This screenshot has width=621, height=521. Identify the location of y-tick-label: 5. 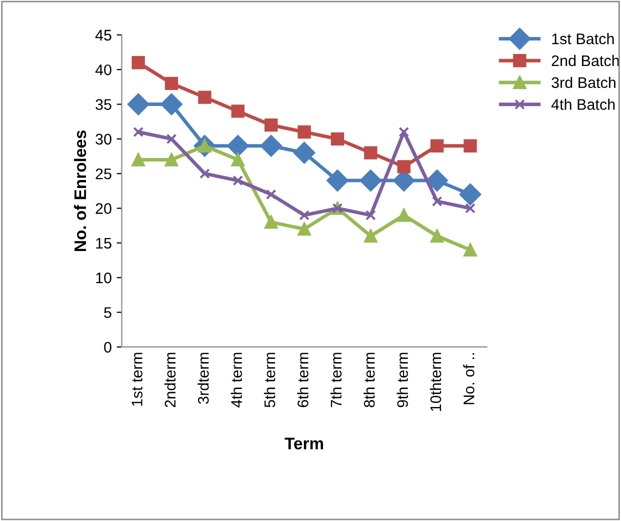
(108, 312).